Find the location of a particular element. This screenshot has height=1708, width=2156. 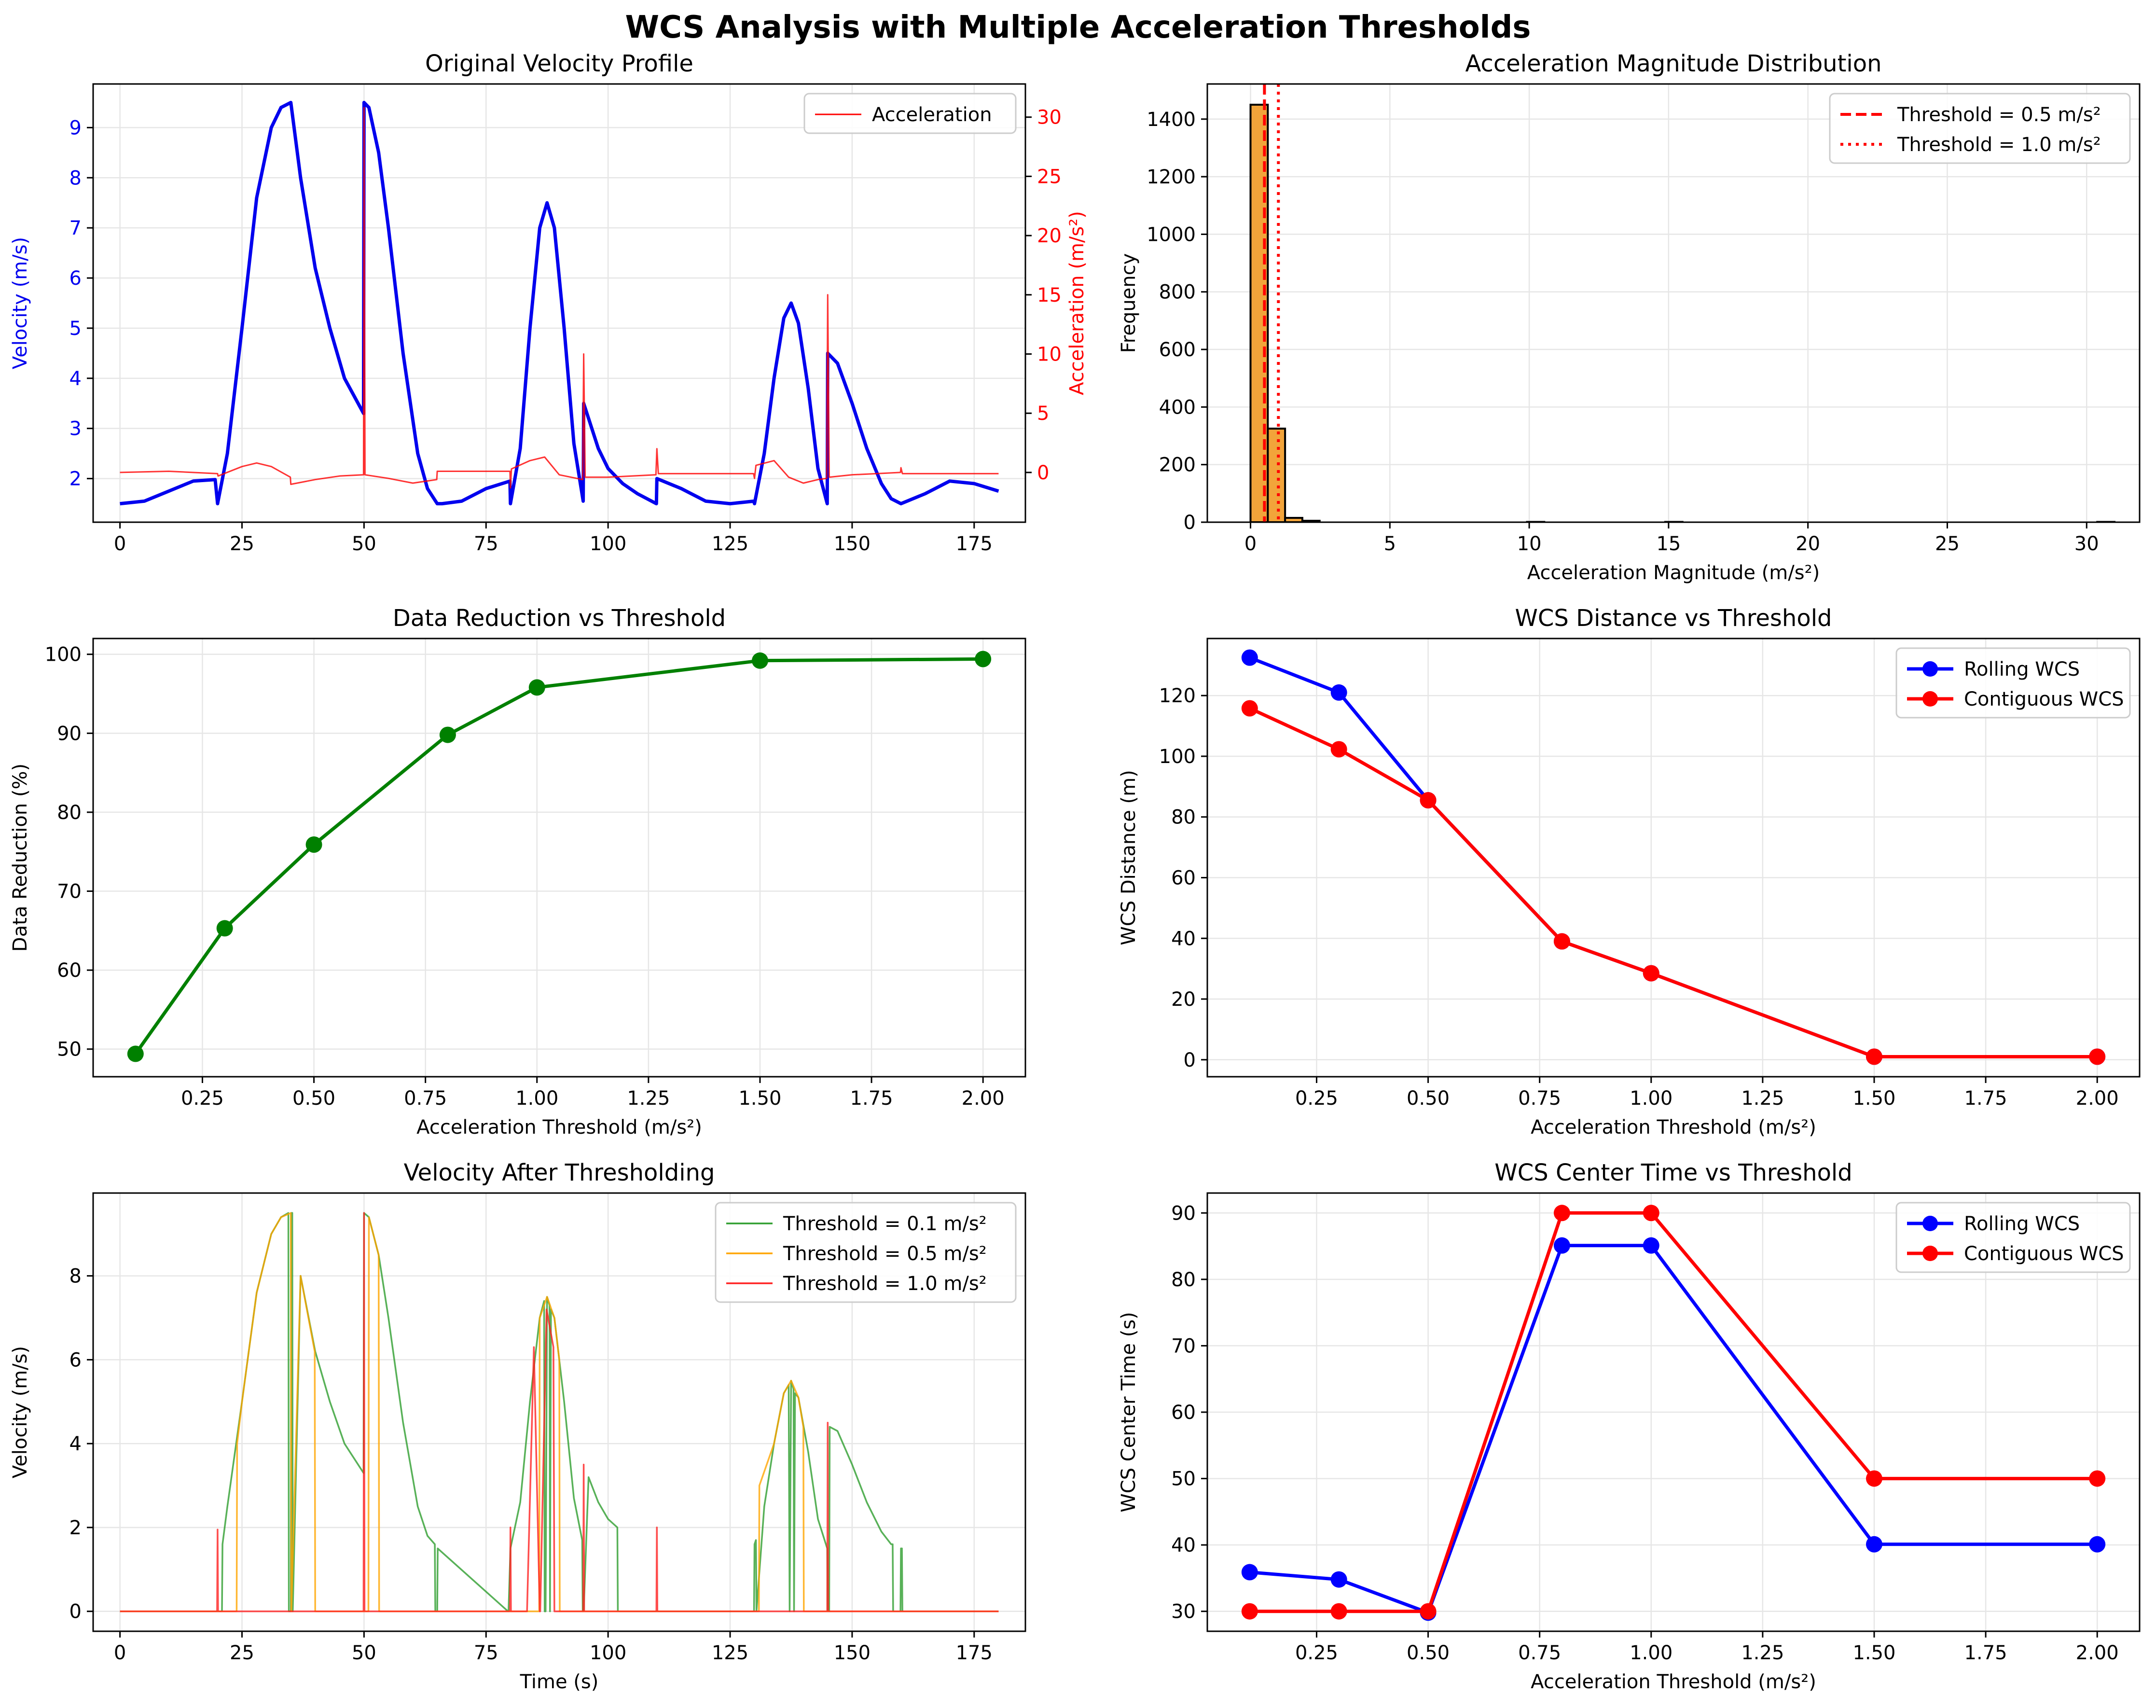

y-tick-label: 5 is located at coordinates (75, 329).